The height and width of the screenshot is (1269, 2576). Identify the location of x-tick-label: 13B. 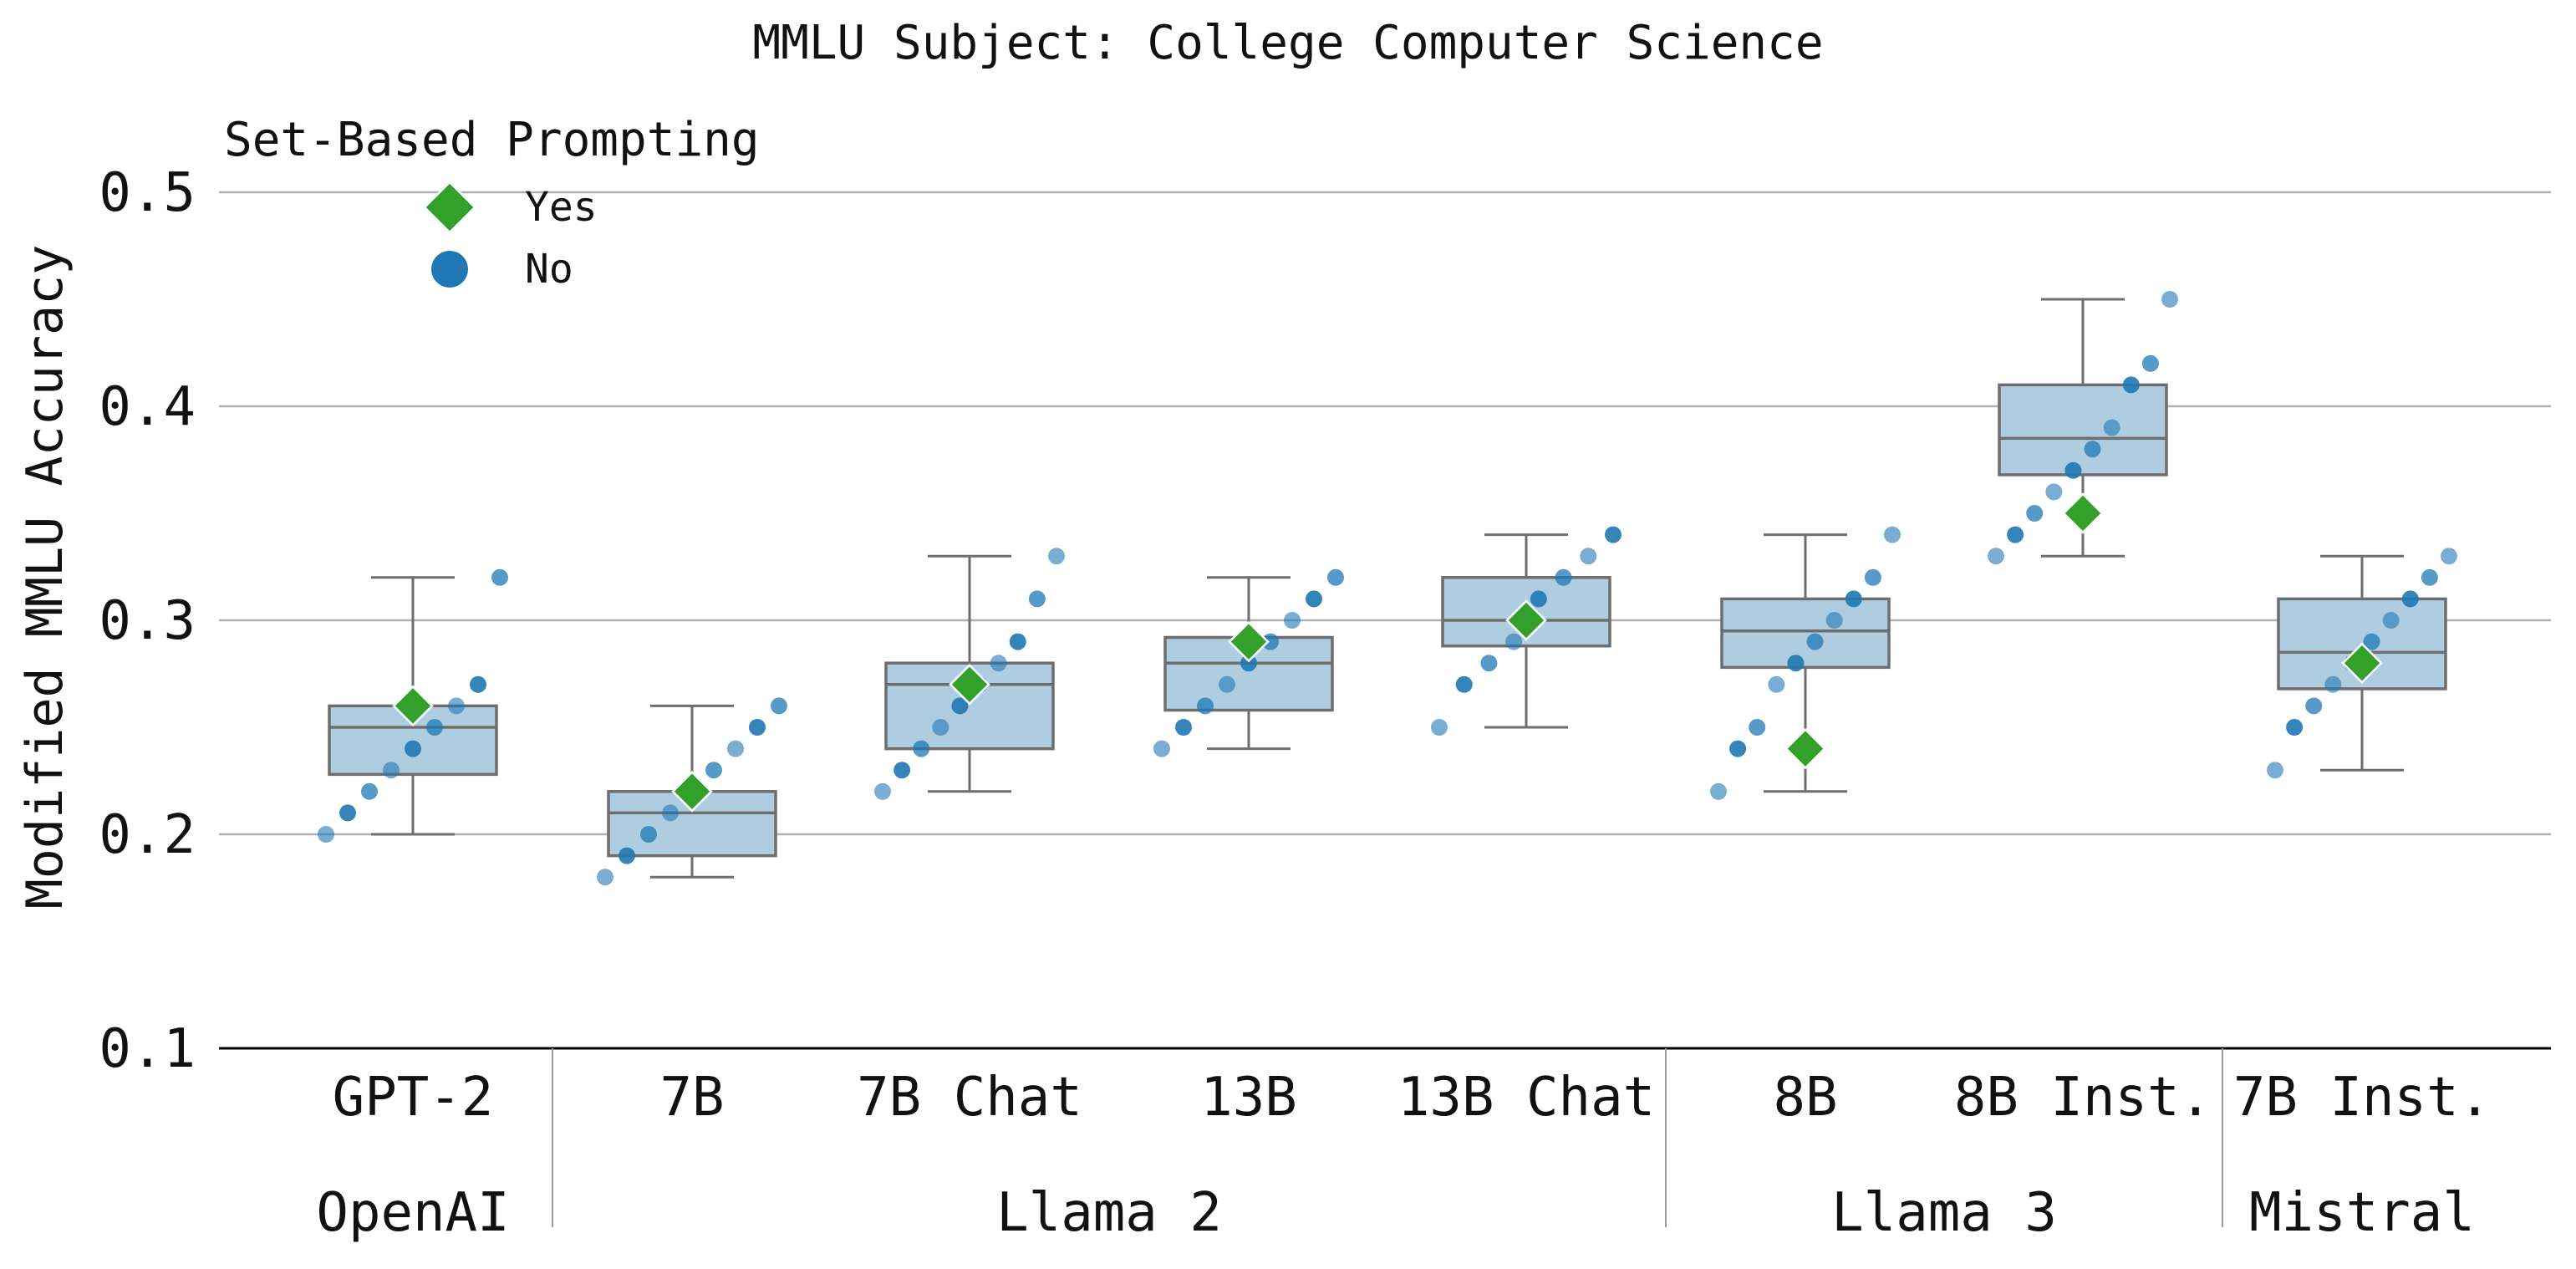
(1248, 1098).